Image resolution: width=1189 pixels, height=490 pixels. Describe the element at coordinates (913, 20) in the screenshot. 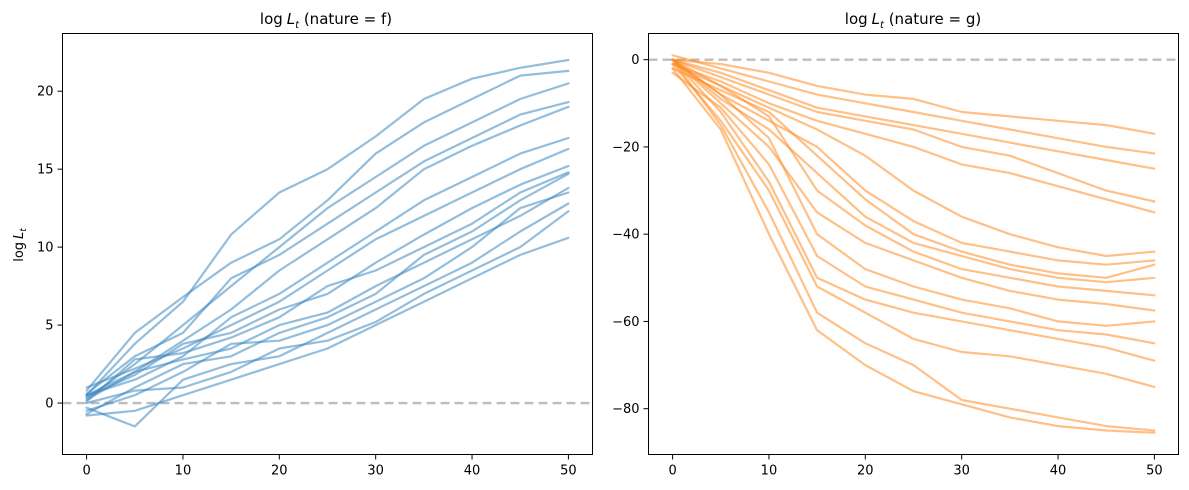

I see `chart-title-nature-g: log Lt (nature = g)` at that location.